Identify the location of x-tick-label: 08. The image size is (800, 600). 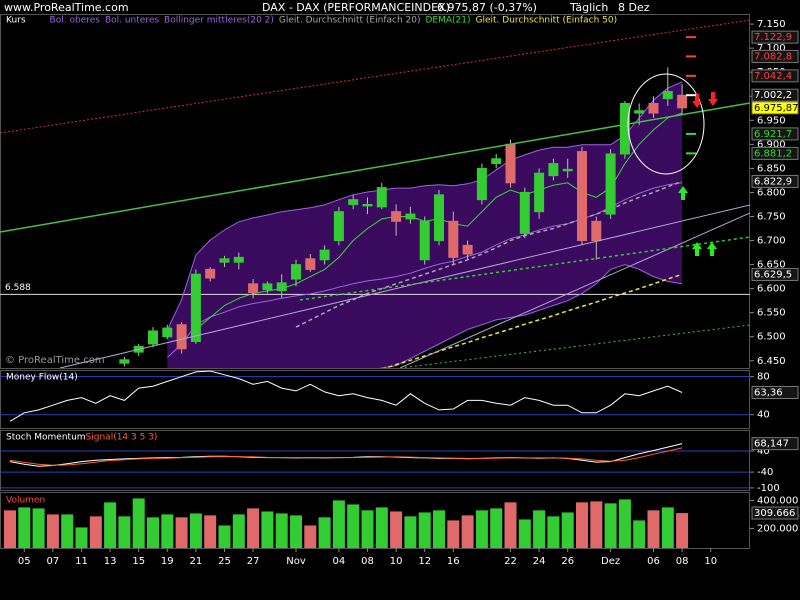
(367, 561).